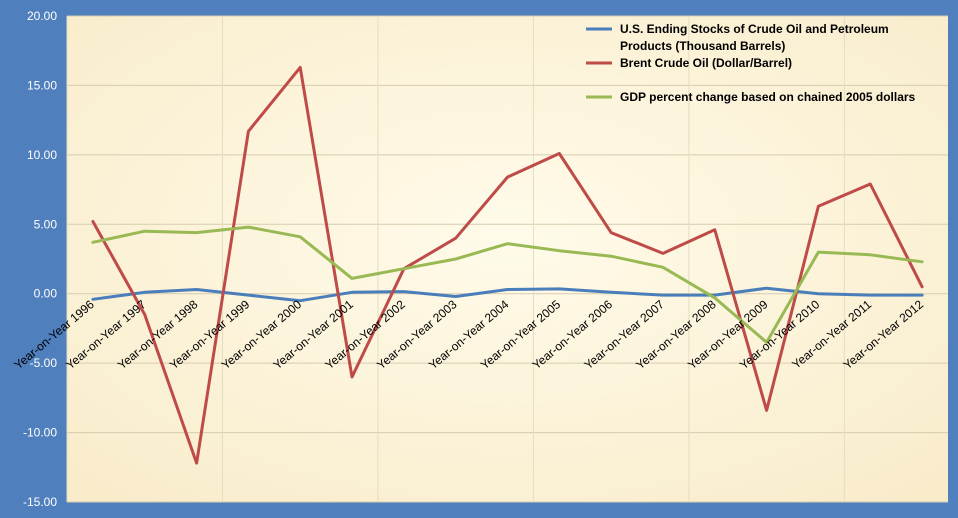  What do you see at coordinates (42, 155) in the screenshot?
I see `y-tick-label: 10.00` at bounding box center [42, 155].